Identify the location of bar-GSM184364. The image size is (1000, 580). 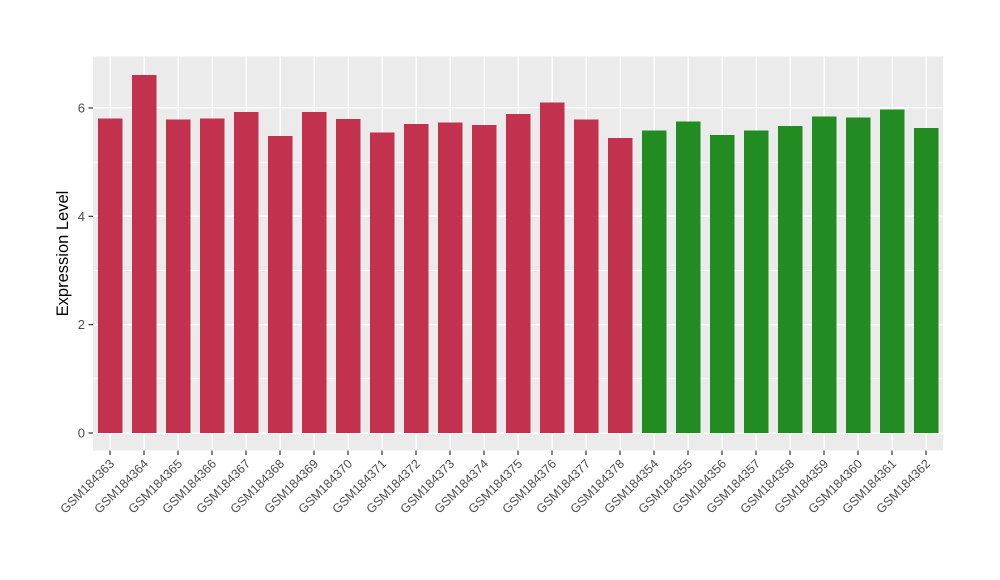
(144, 253).